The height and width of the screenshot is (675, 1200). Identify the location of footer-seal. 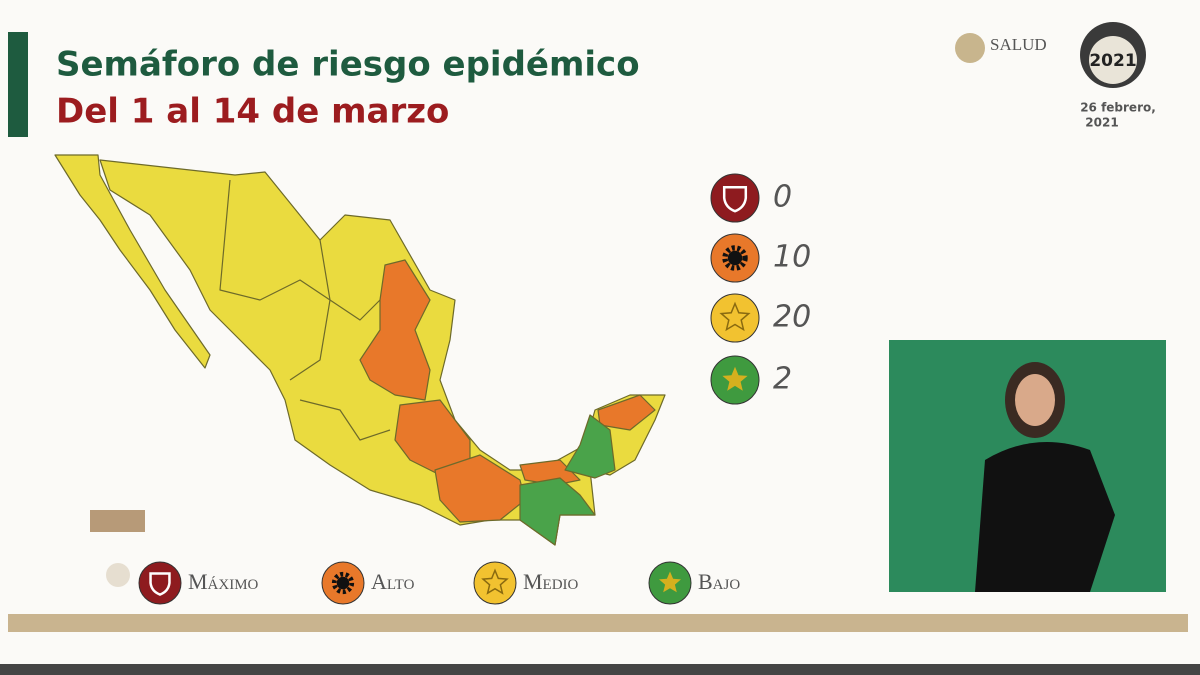
(118, 575).